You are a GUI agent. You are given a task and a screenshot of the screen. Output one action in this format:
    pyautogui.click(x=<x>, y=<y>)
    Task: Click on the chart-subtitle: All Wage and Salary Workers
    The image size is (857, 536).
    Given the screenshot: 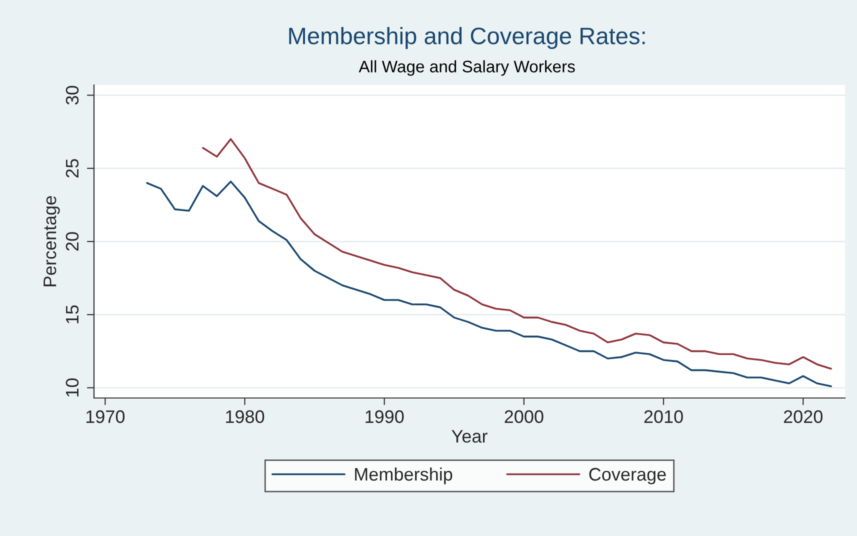 What is the action you would take?
    pyautogui.click(x=466, y=68)
    